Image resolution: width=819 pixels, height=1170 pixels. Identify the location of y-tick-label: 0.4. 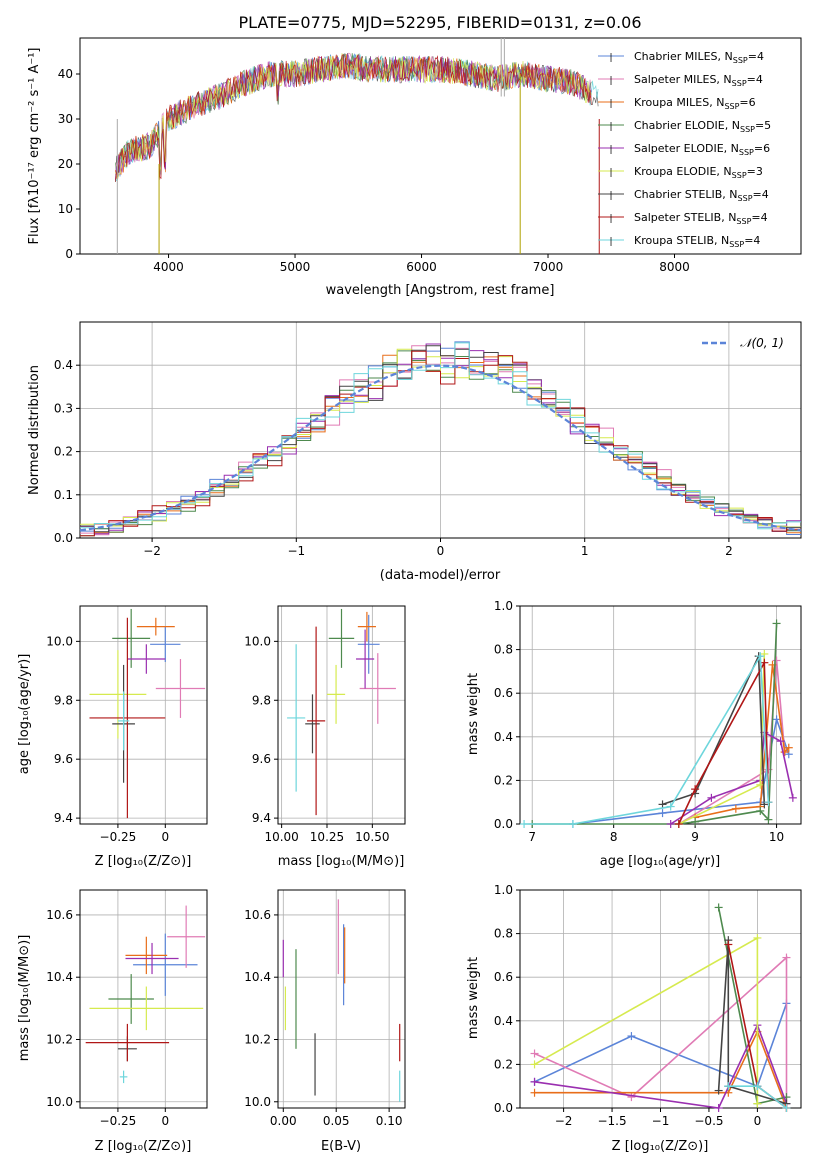
(63, 365).